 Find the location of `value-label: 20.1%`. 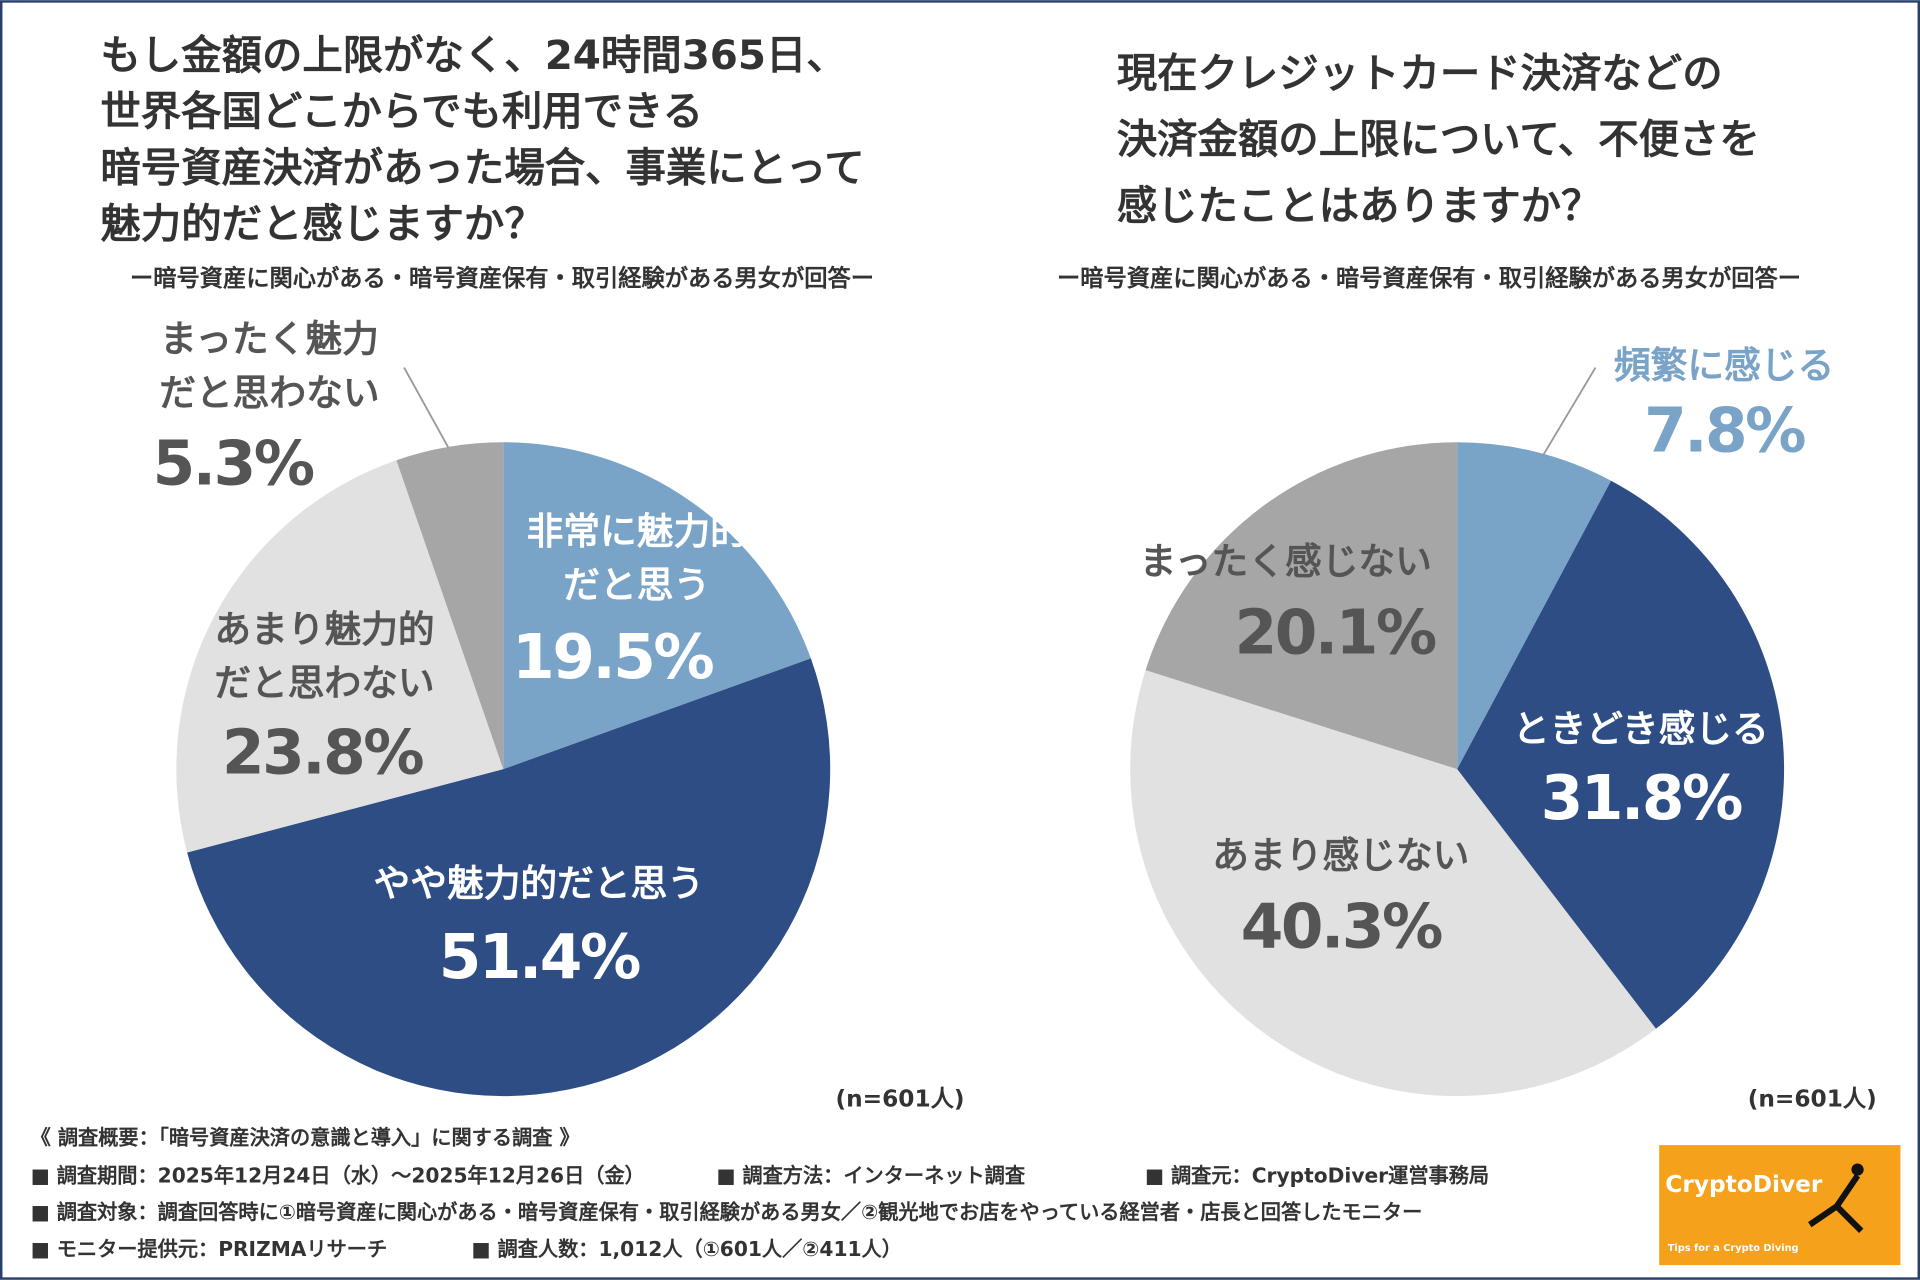

value-label: 20.1% is located at coordinates (1335, 633).